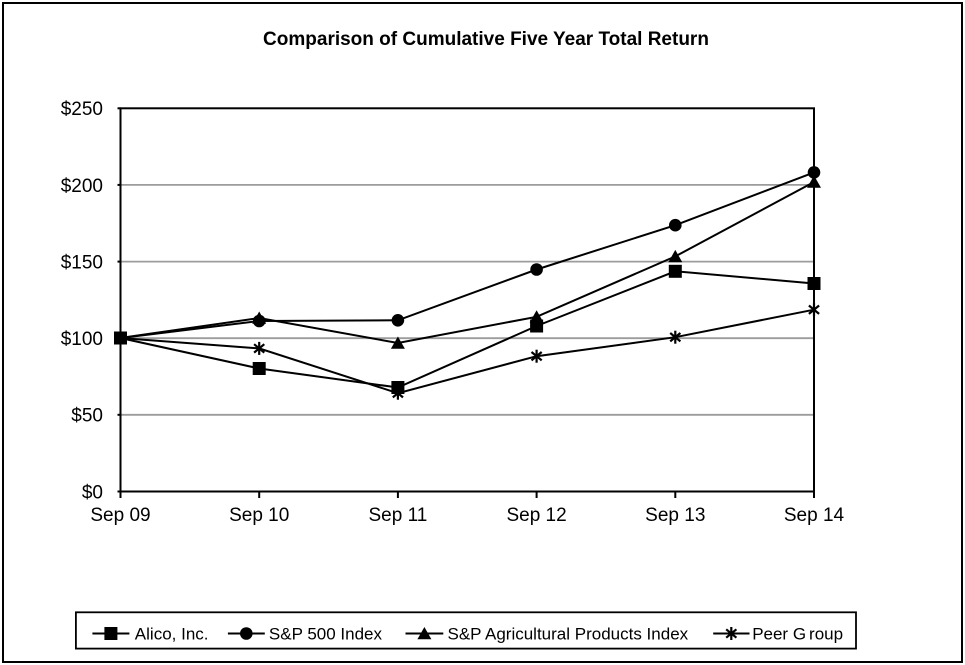  Describe the element at coordinates (259, 515) in the screenshot. I see `svg-text: Sep 10` at that location.